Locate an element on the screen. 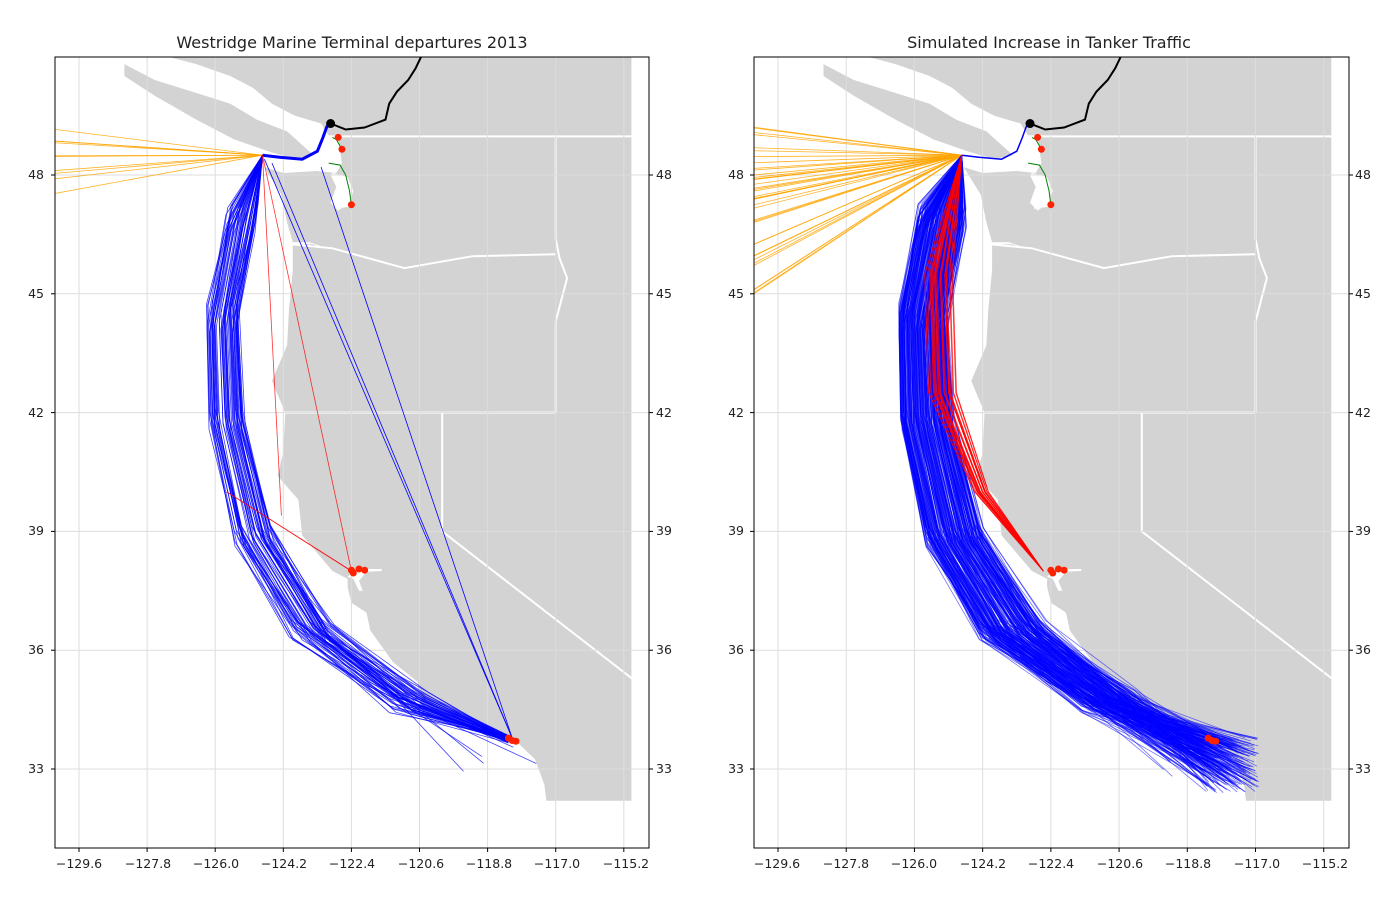 Image resolution: width=1400 pixels, height=916 pixels. y-tick-label-right: 33 is located at coordinates (664, 768).